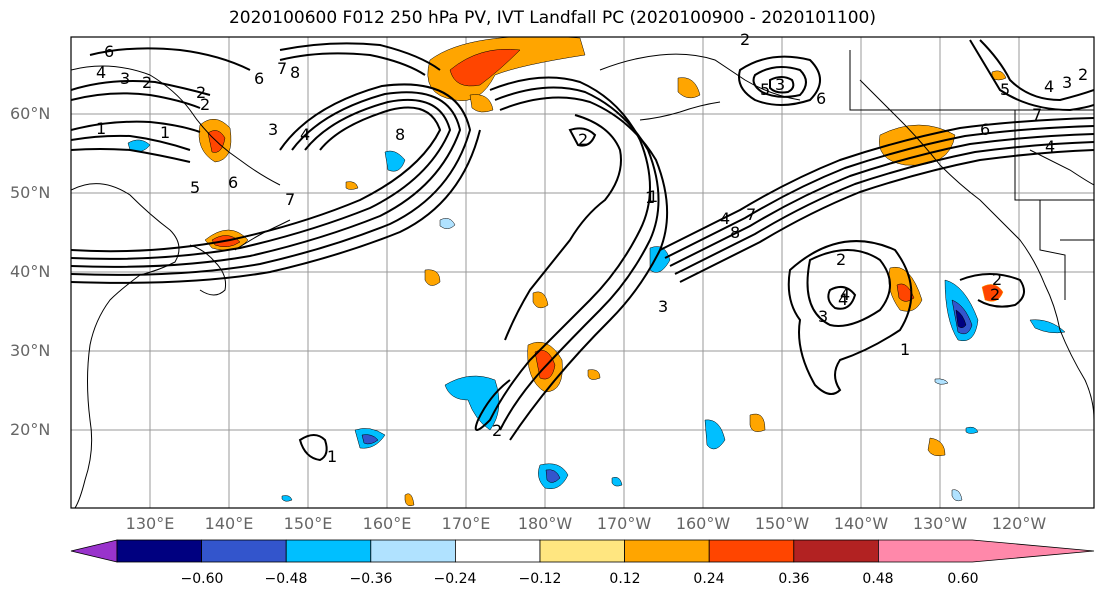 Image resolution: width=1105 pixels, height=601 pixels. Describe the element at coordinates (150, 523) in the screenshot. I see `lon-label: 130°E` at that location.